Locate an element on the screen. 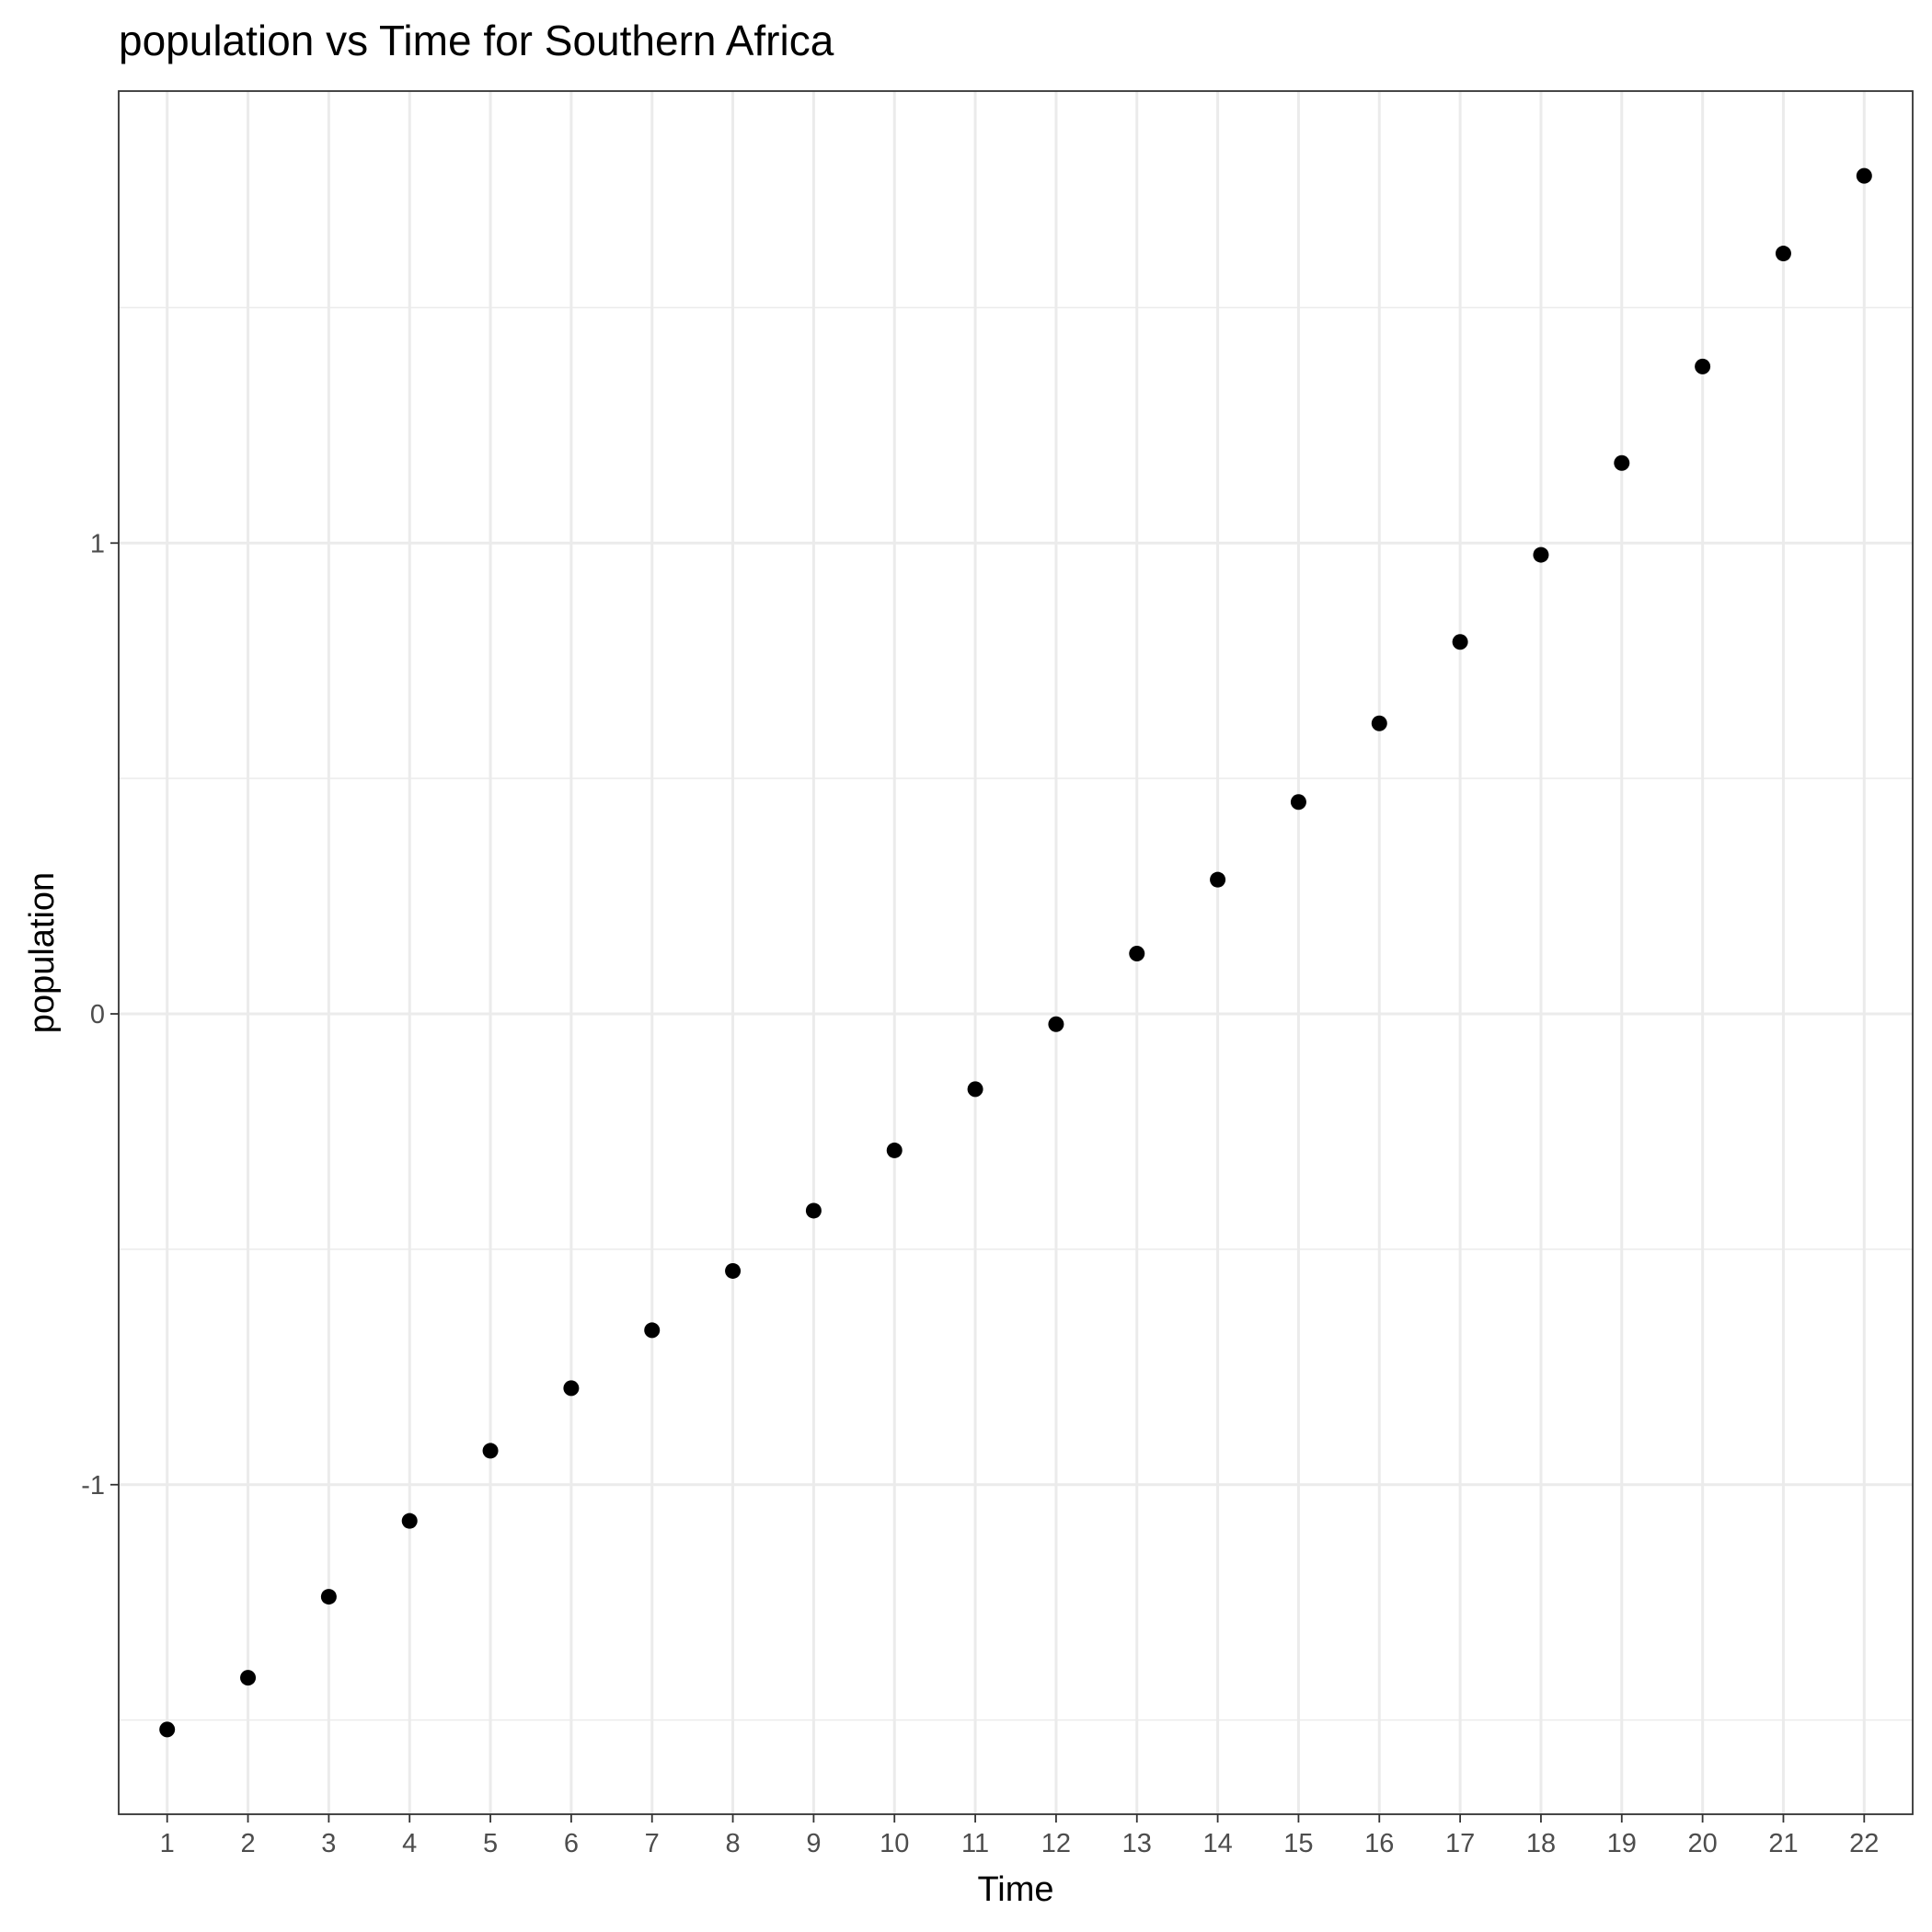 This screenshot has height=1932, width=1932. x-tick-label: 12 is located at coordinates (1056, 1843).